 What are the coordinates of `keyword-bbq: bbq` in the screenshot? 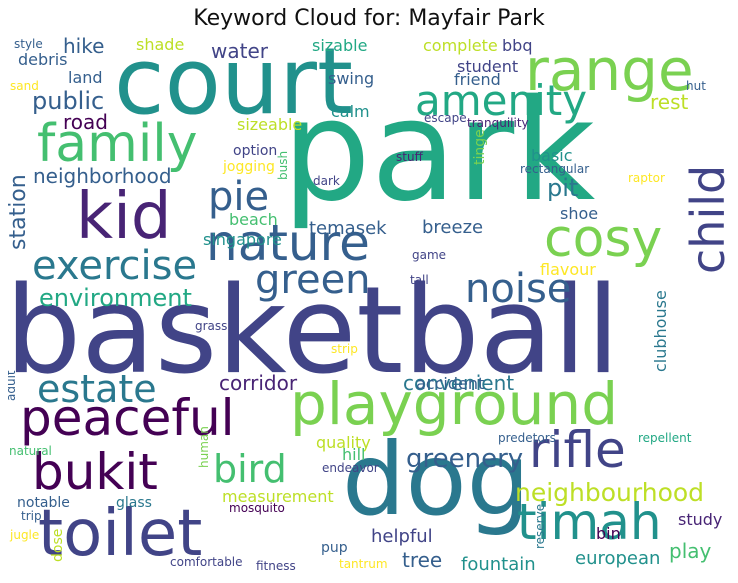 It's located at (517, 45).